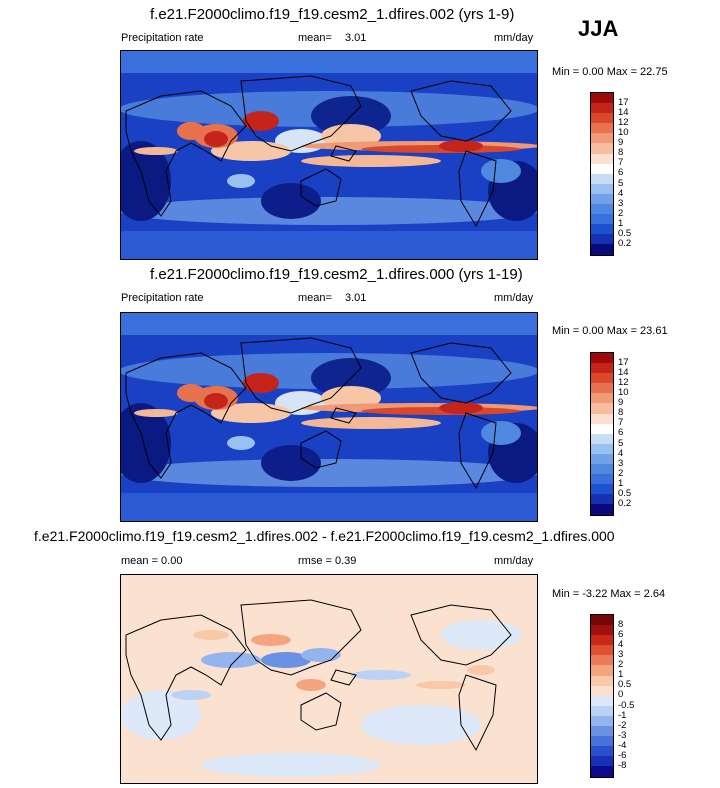  Describe the element at coordinates (162, 298) in the screenshot. I see `panel2-variable: Precipitation rate` at that location.